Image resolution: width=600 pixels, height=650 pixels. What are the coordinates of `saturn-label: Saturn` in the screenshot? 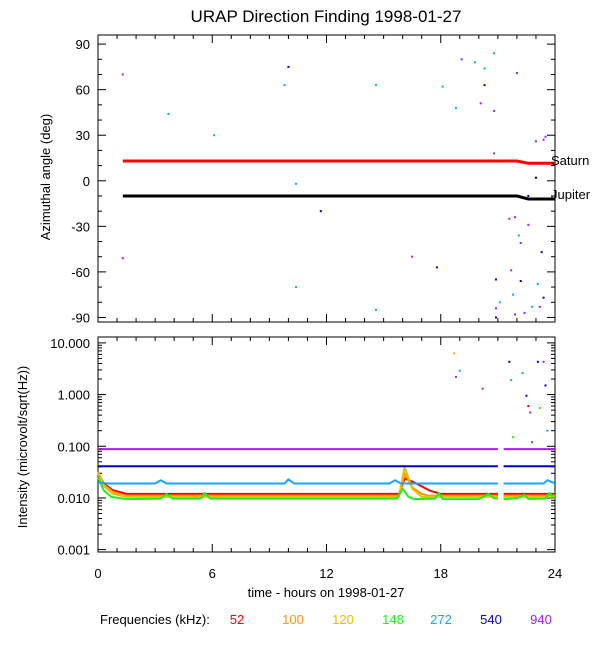 It's located at (570, 160).